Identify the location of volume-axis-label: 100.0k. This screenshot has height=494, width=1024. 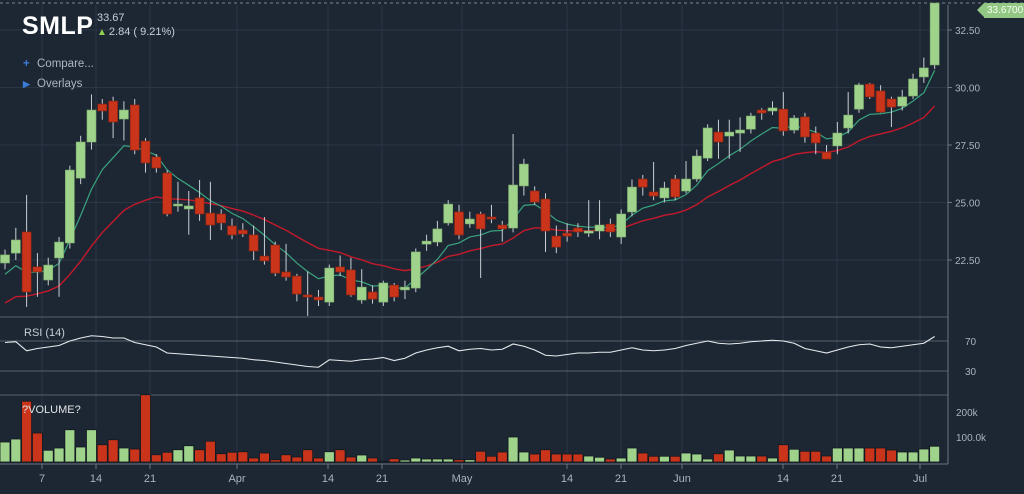
(971, 438).